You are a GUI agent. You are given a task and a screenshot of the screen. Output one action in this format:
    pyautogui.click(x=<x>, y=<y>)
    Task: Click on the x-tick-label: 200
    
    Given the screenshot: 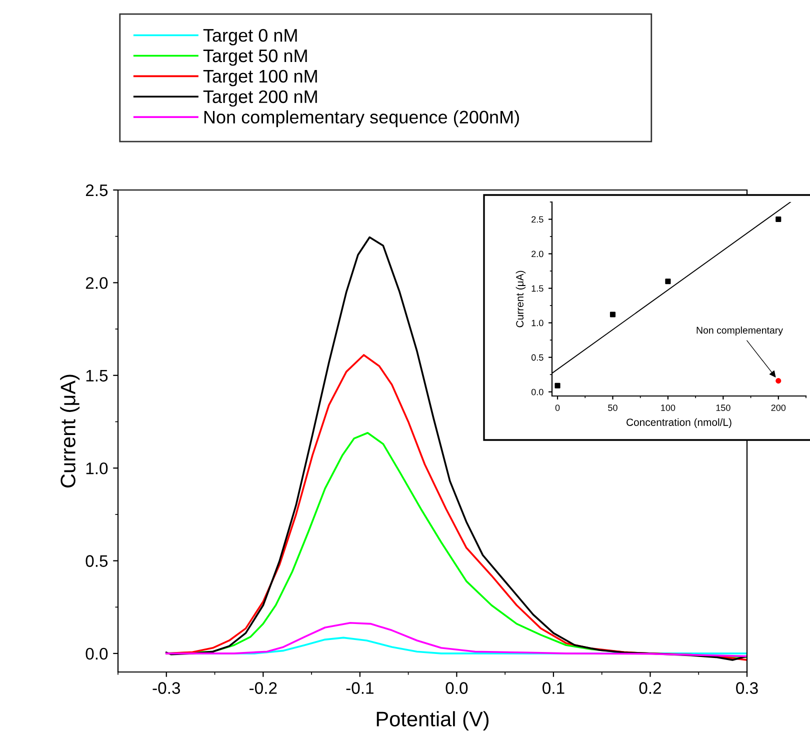 What is the action you would take?
    pyautogui.click(x=778, y=407)
    